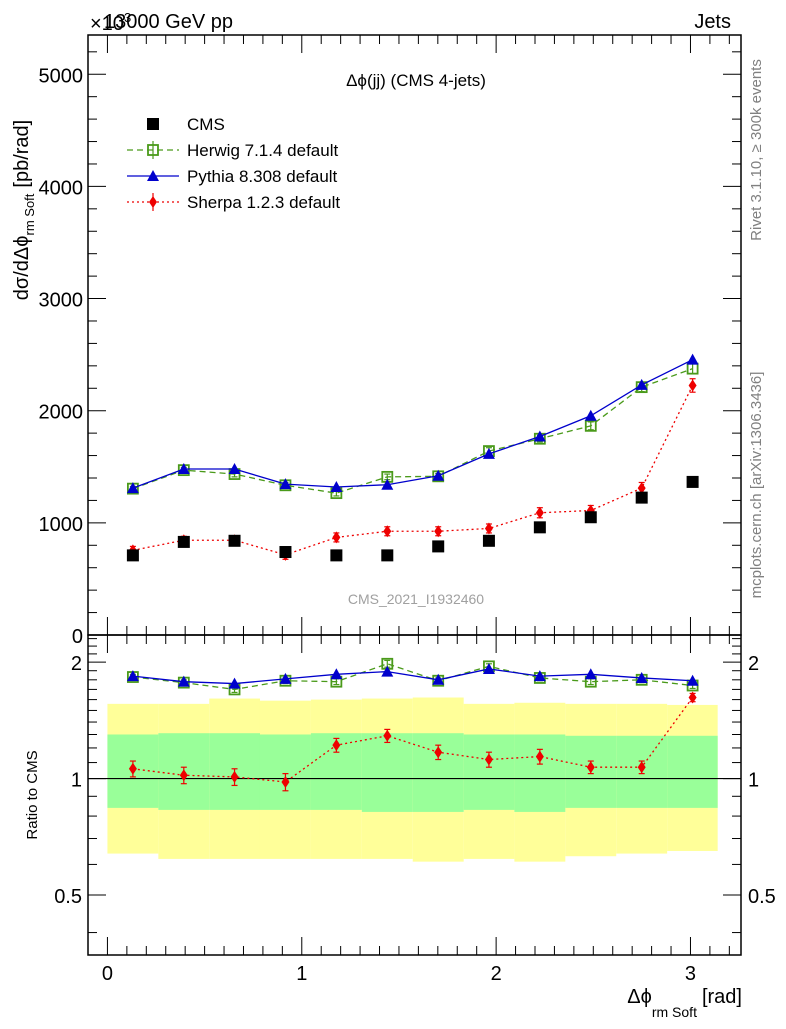 The height and width of the screenshot is (1029, 786). Describe the element at coordinates (753, 781) in the screenshot. I see `ratio-y-tick-label-right: 1` at that location.